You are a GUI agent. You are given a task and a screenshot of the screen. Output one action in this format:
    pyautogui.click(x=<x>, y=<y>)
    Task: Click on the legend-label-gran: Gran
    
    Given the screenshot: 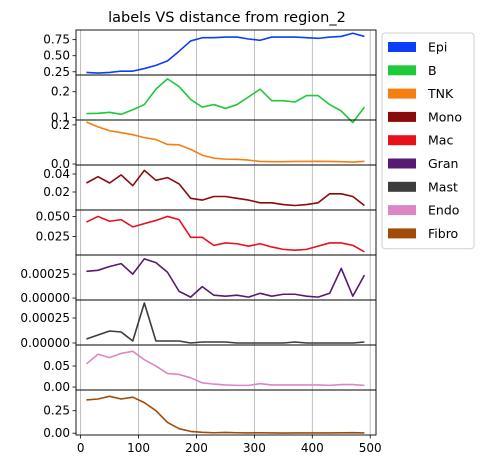 What is the action you would take?
    pyautogui.click(x=443, y=163)
    